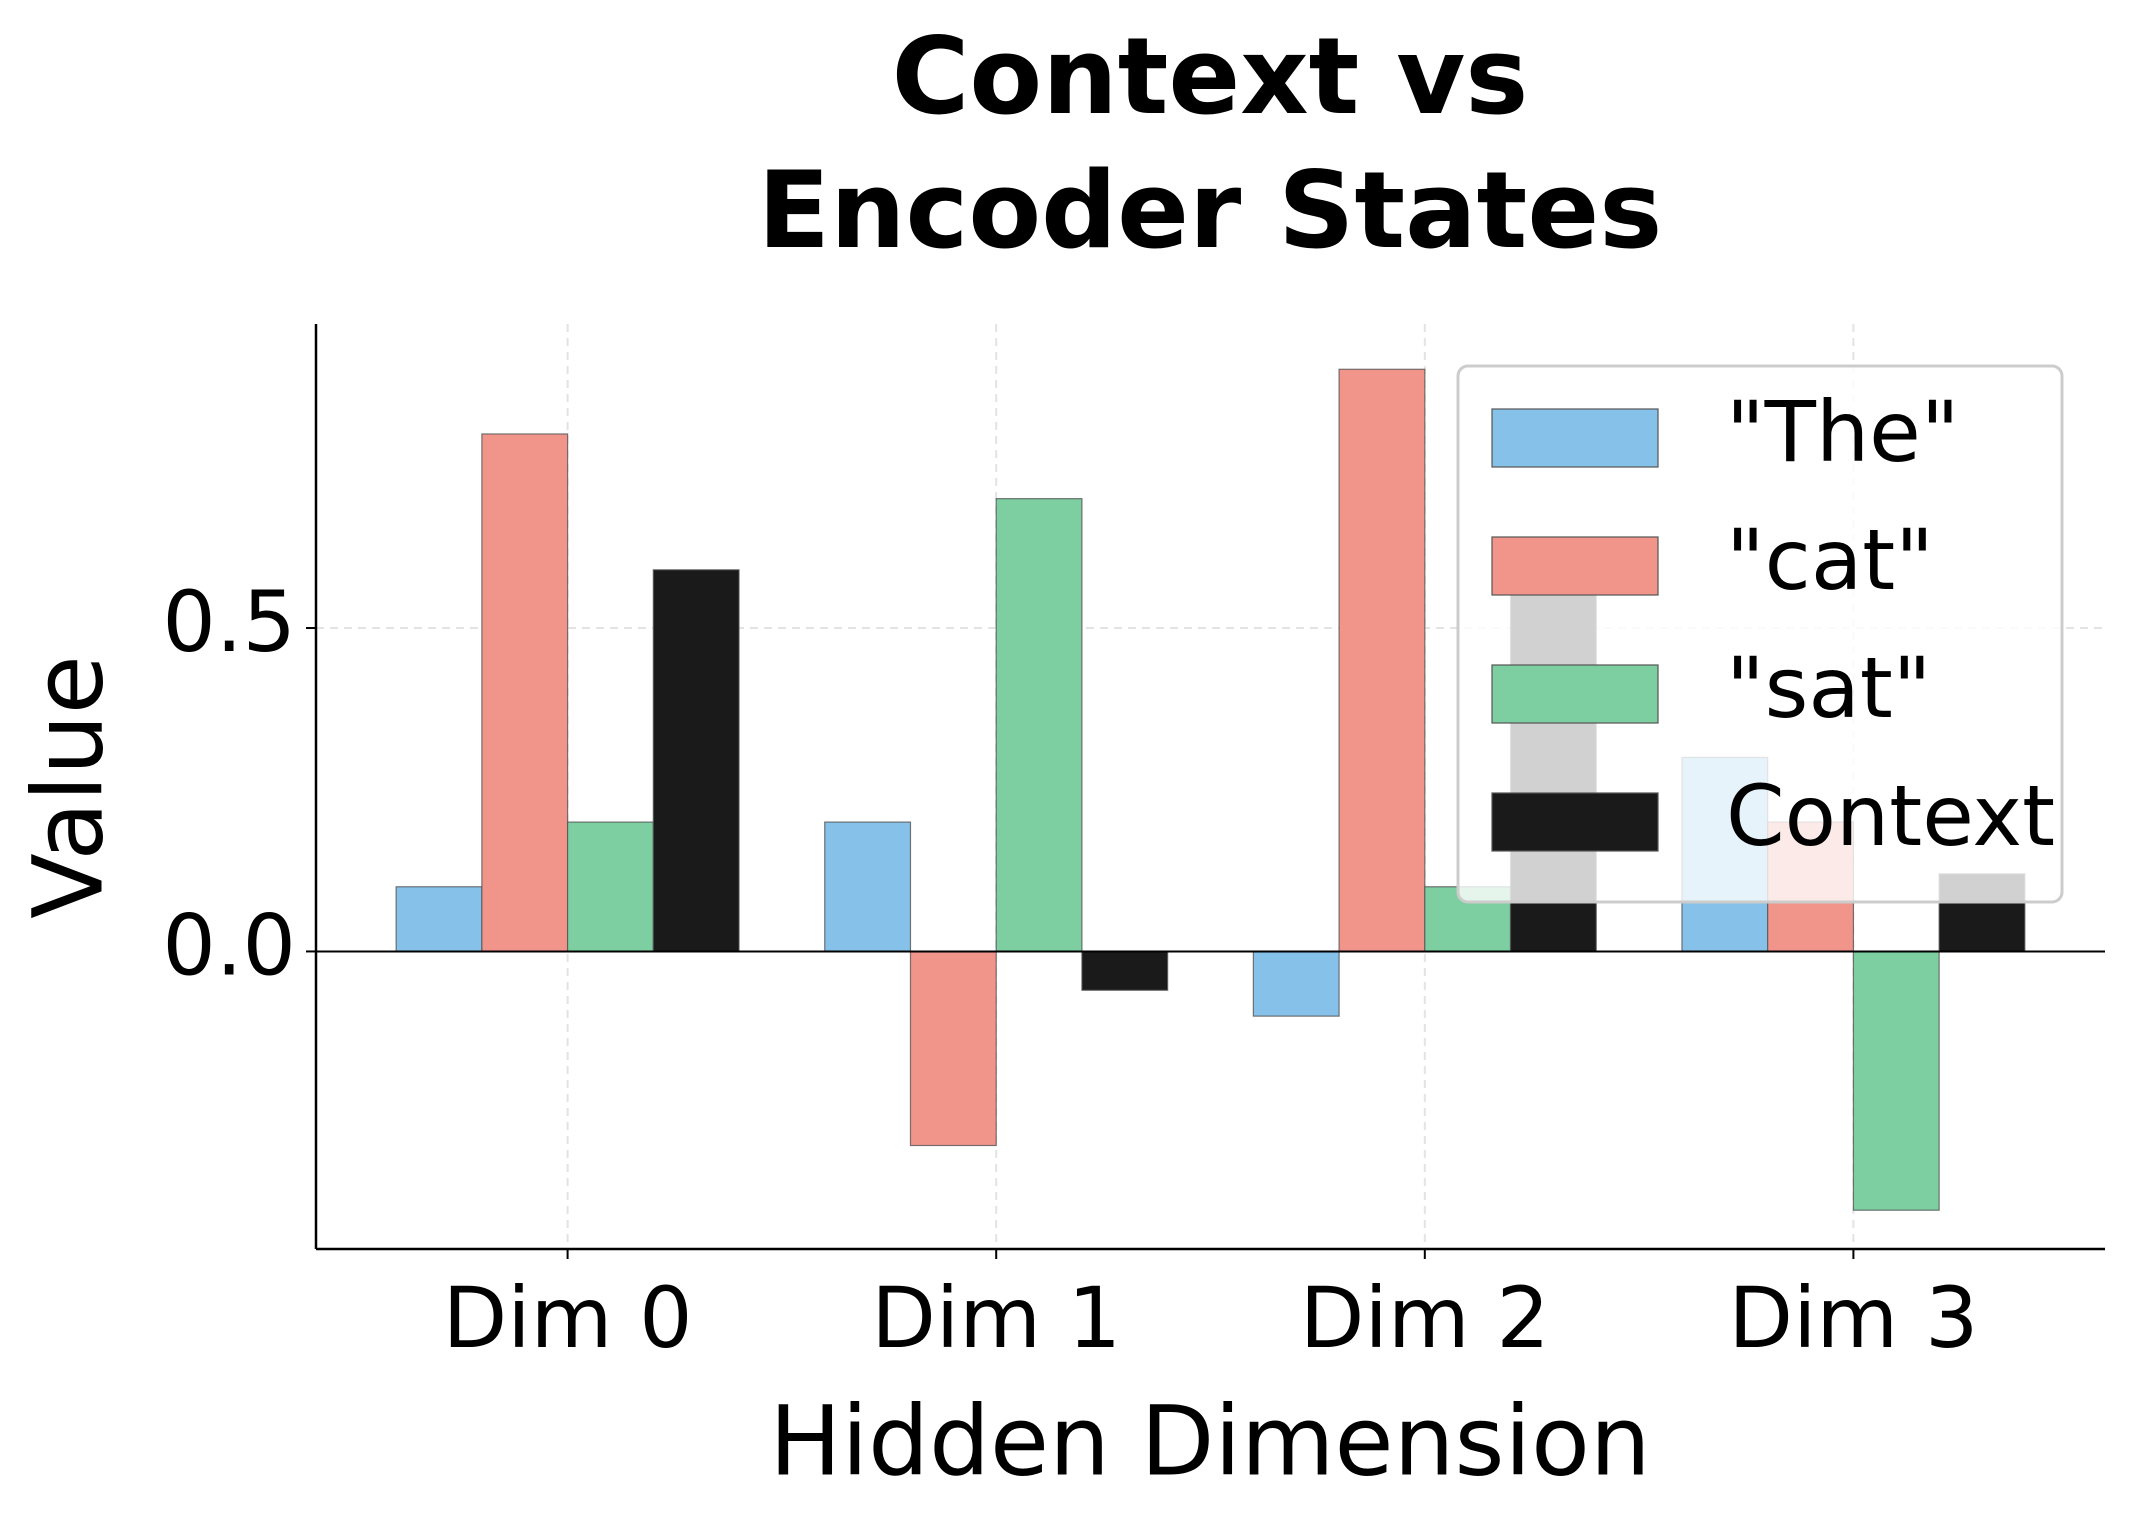  What do you see at coordinates (1210, 210) in the screenshot?
I see `chart-title: Encoder States` at bounding box center [1210, 210].